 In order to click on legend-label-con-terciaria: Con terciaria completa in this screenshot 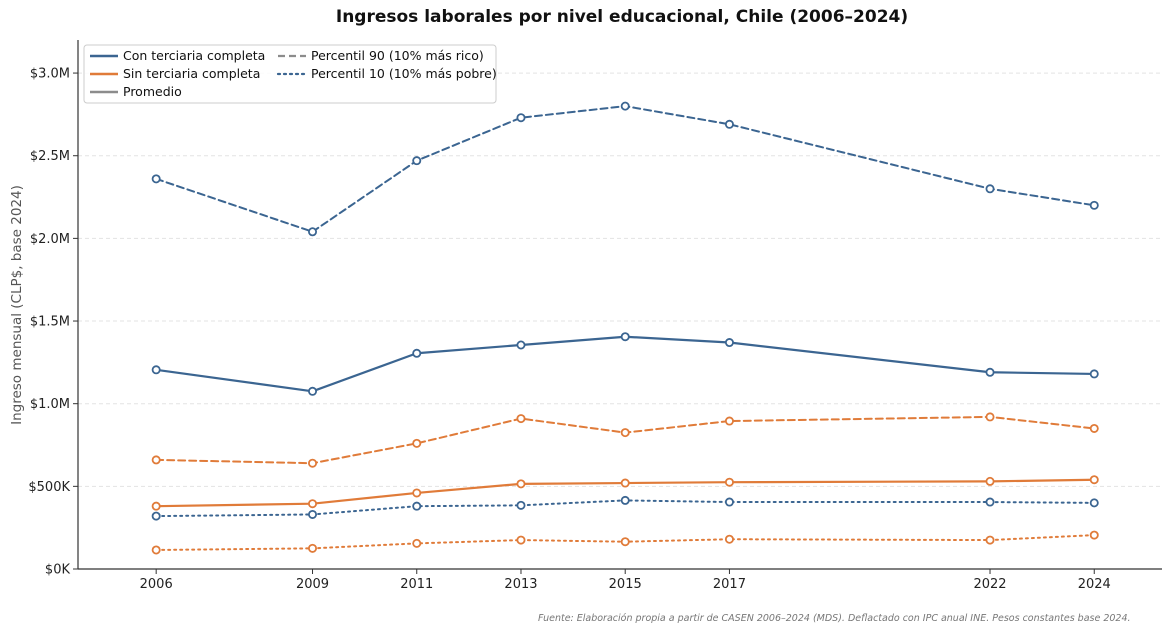, I will do `click(194, 55)`.